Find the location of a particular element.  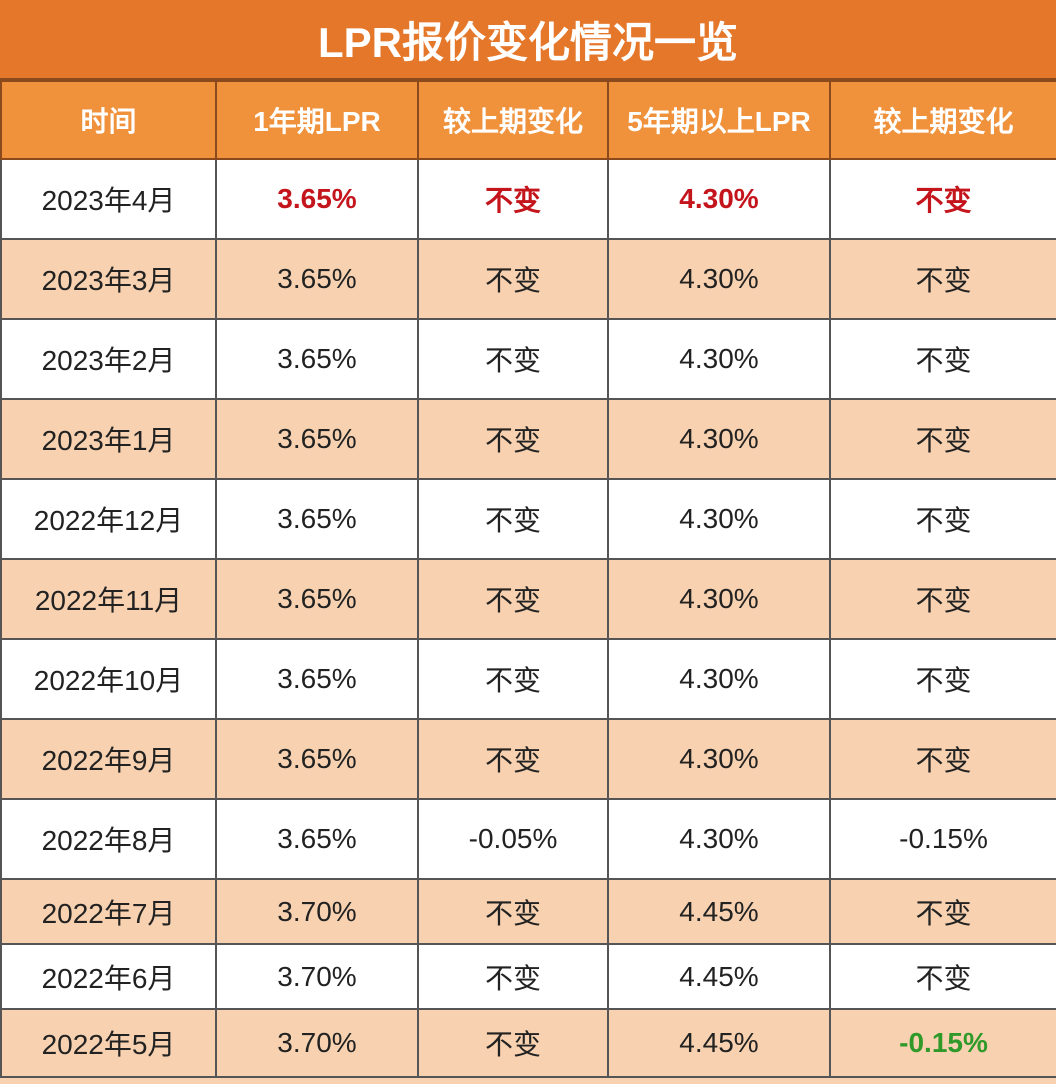

table-cell: 2023年1月 is located at coordinates (108, 439).